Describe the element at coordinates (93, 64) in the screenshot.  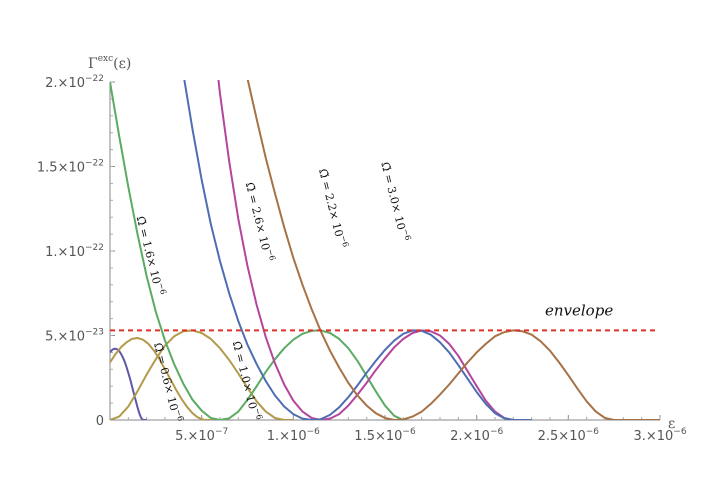
I see `y-axis-label-symbol: Γ` at that location.